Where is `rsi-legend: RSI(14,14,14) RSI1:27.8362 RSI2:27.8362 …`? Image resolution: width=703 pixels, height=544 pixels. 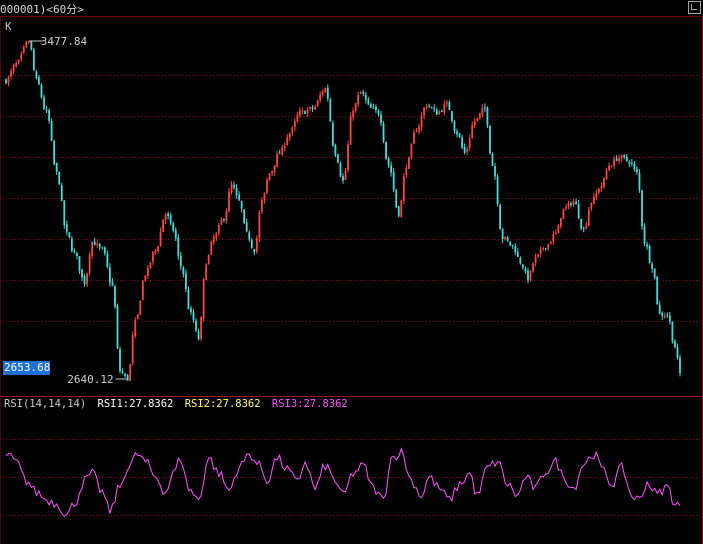 rsi-legend: RSI(14,14,14) RSI1:27.8362 RSI2:27.8362 … is located at coordinates (178, 404).